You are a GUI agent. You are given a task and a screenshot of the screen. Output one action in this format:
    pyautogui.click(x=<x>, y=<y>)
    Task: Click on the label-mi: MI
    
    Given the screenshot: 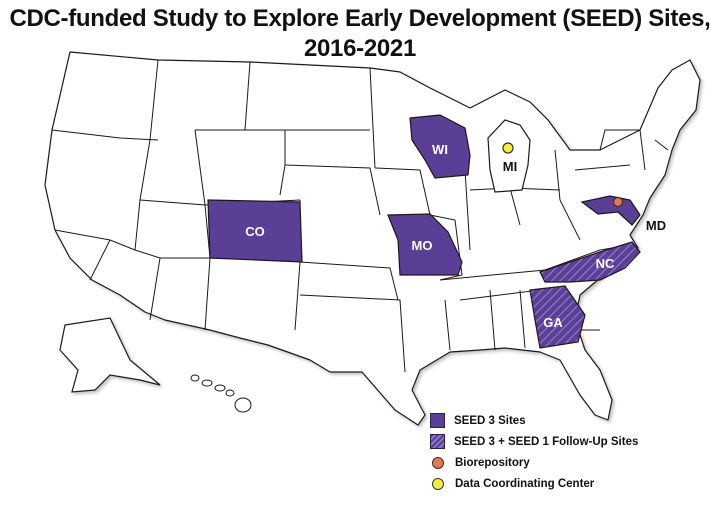 What is the action you would take?
    pyautogui.click(x=510, y=166)
    